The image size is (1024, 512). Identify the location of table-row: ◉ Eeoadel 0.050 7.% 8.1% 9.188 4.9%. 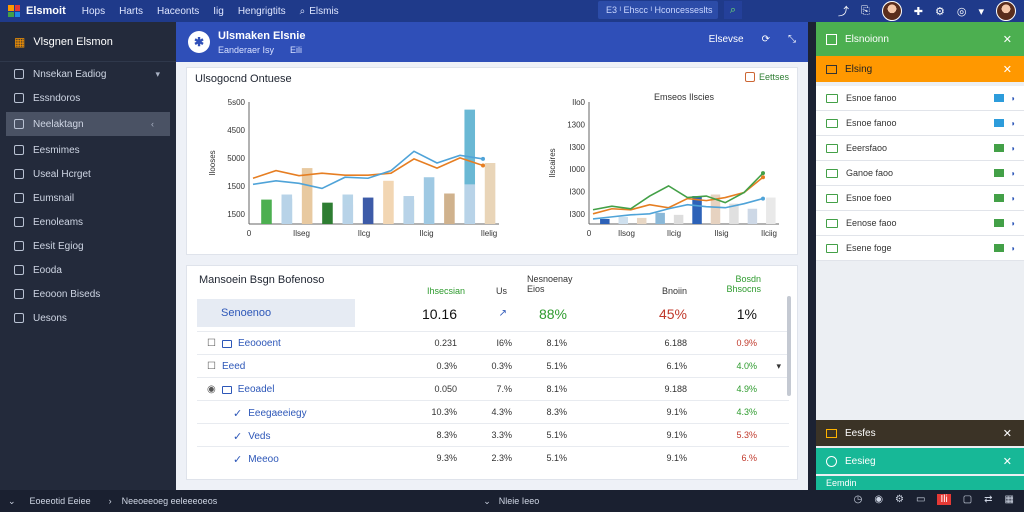
(493, 388).